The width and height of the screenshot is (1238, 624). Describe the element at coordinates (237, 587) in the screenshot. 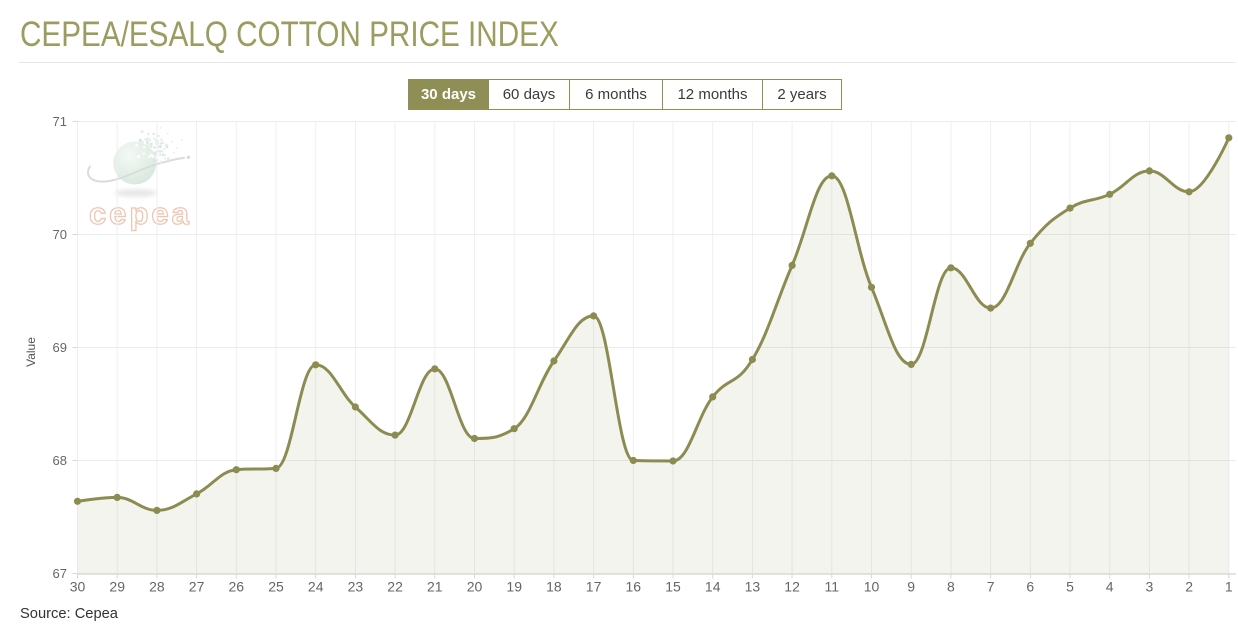

I see `svg-text: 26` at that location.